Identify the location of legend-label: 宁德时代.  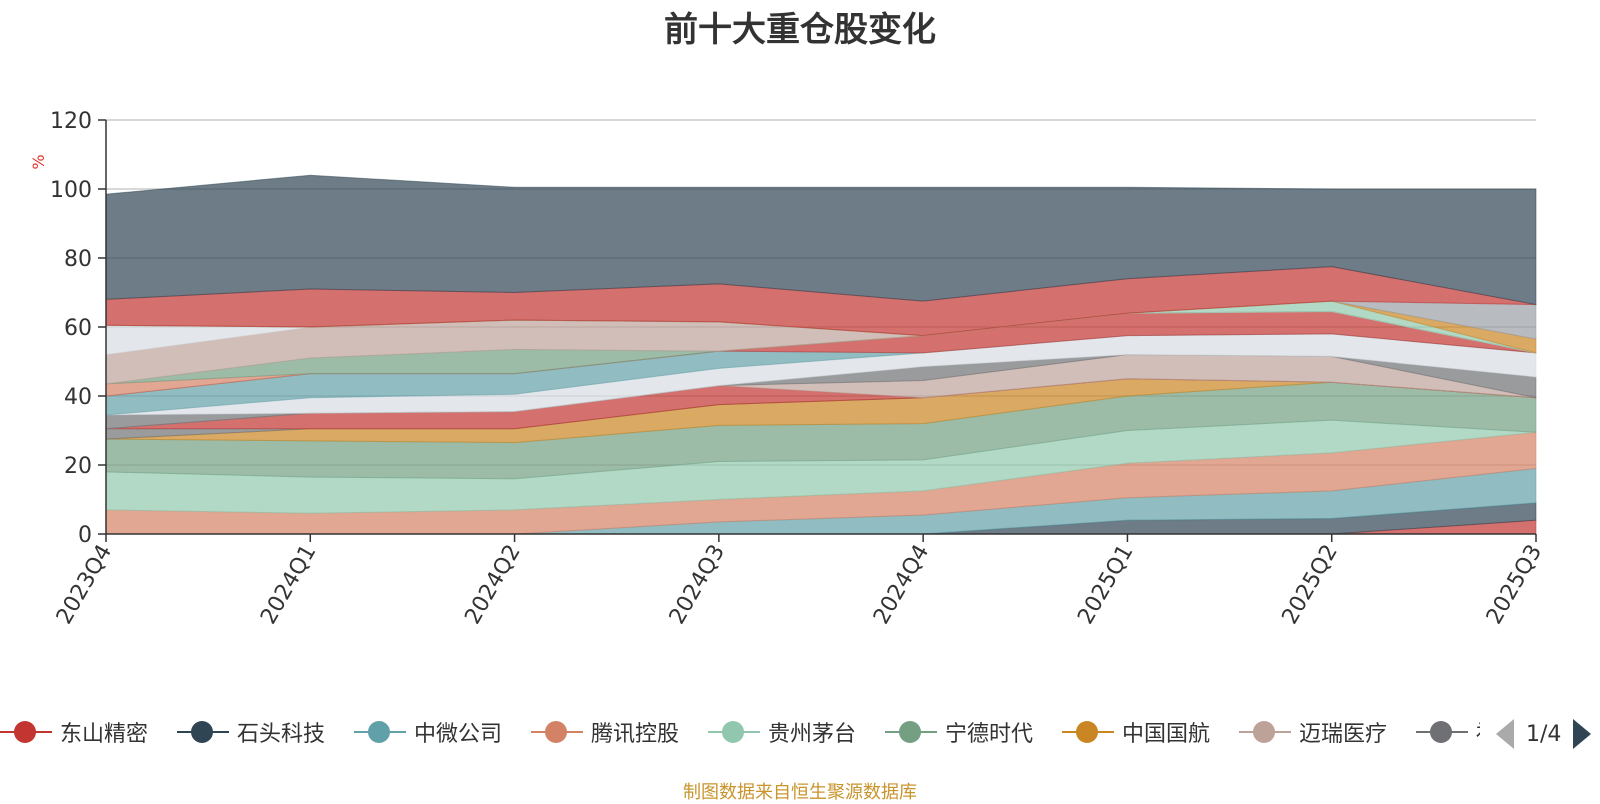
(989, 734).